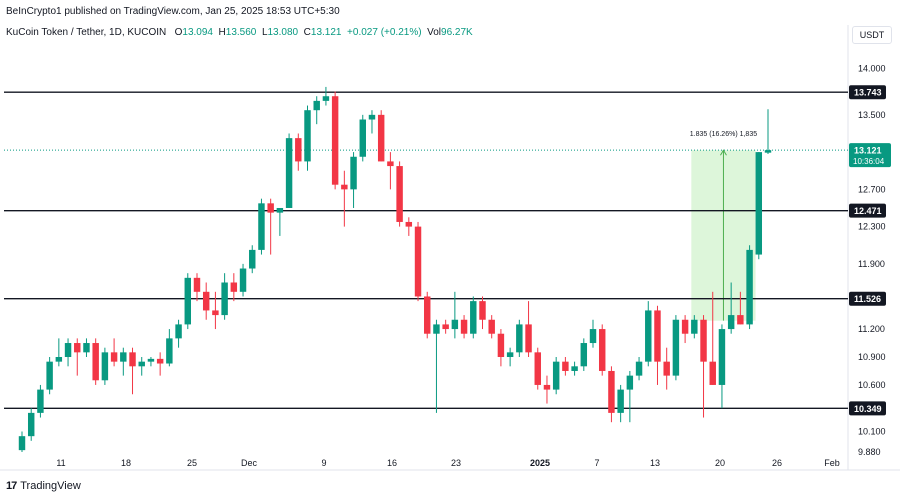 The image size is (900, 500). I want to click on legend-close-label: C, so click(307, 32).